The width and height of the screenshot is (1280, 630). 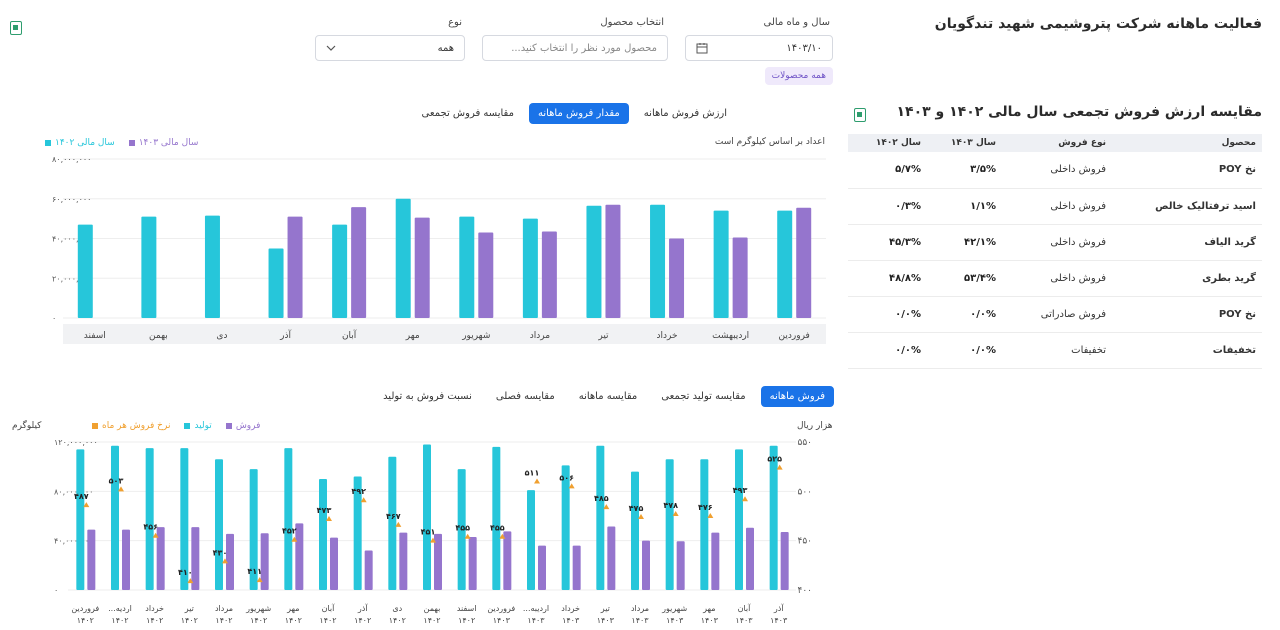 What do you see at coordinates (220, 552) in the screenshot?
I see `rate-label: ۴۳۰` at bounding box center [220, 552].